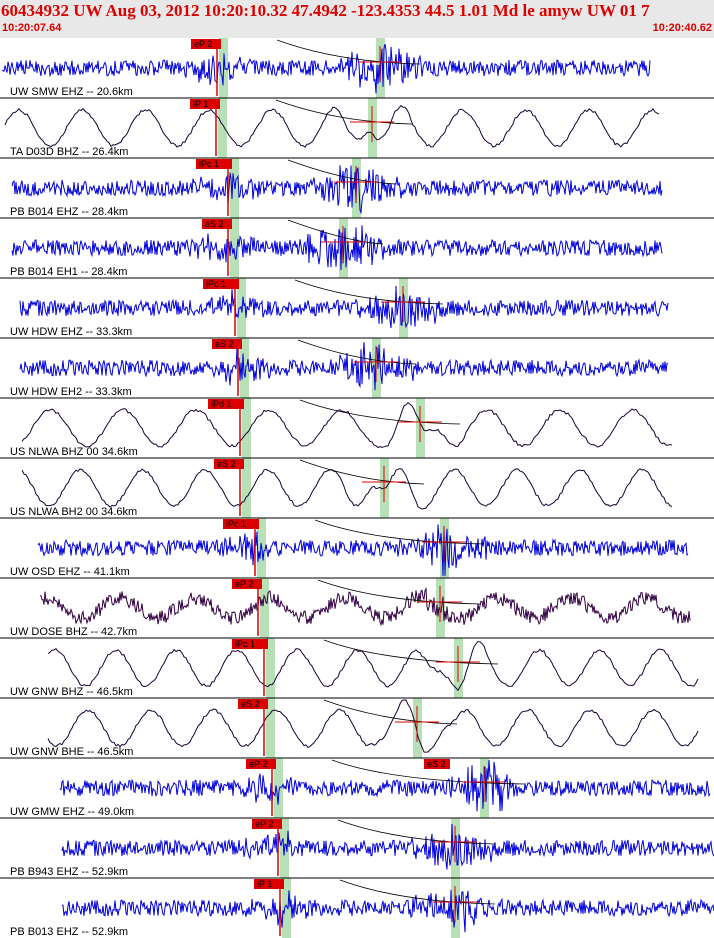 The height and width of the screenshot is (938, 714). I want to click on station-label: UW OSD EHZ -- 41.1km, so click(70, 572).